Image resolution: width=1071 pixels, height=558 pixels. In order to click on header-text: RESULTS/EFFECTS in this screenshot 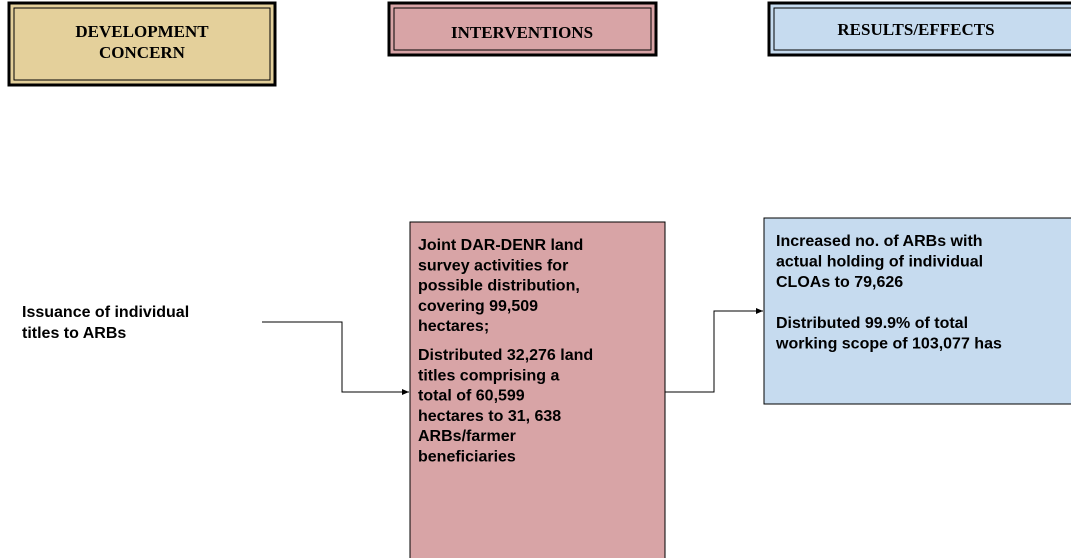, I will do `click(915, 29)`.